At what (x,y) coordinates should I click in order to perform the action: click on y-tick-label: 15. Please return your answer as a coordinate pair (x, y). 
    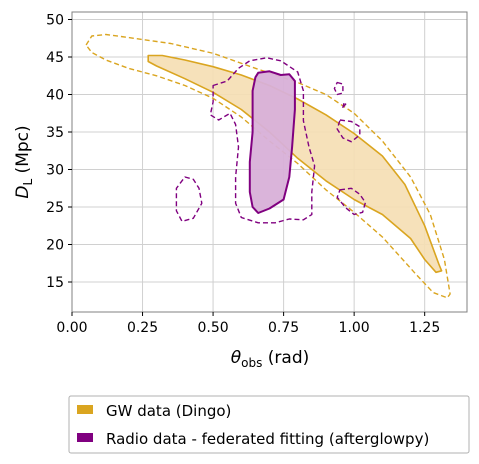
    Looking at the image, I should click on (55, 283).